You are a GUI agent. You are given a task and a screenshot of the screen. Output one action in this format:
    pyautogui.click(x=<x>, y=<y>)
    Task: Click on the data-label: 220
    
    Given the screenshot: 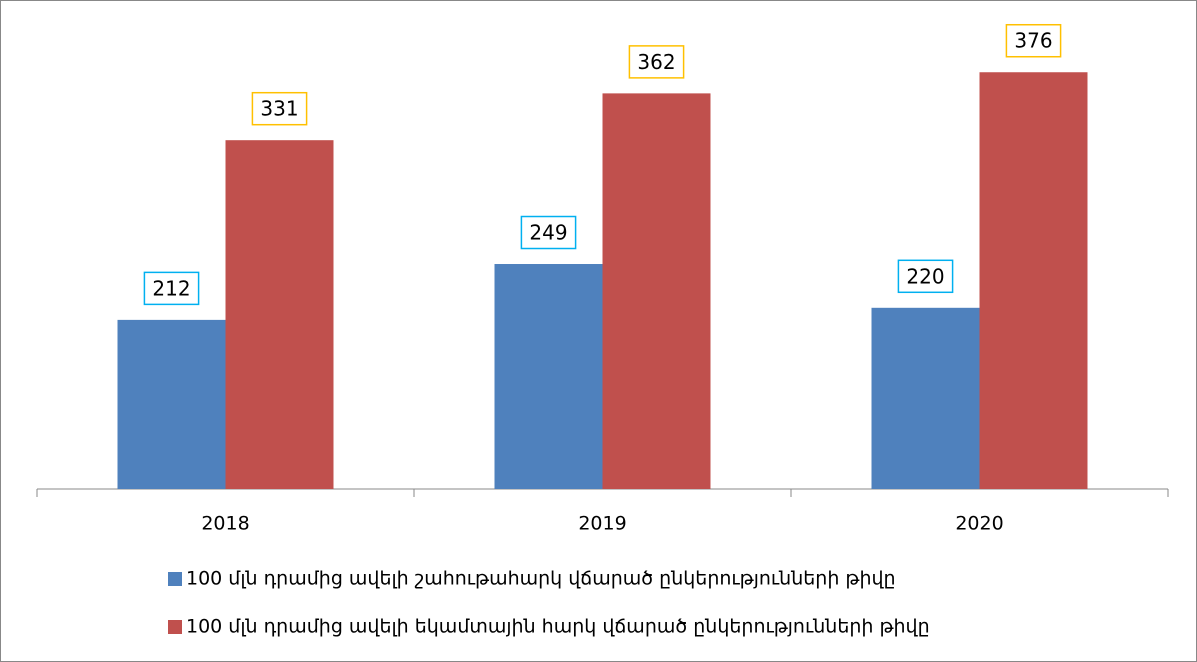 What is the action you would take?
    pyautogui.click(x=925, y=276)
    